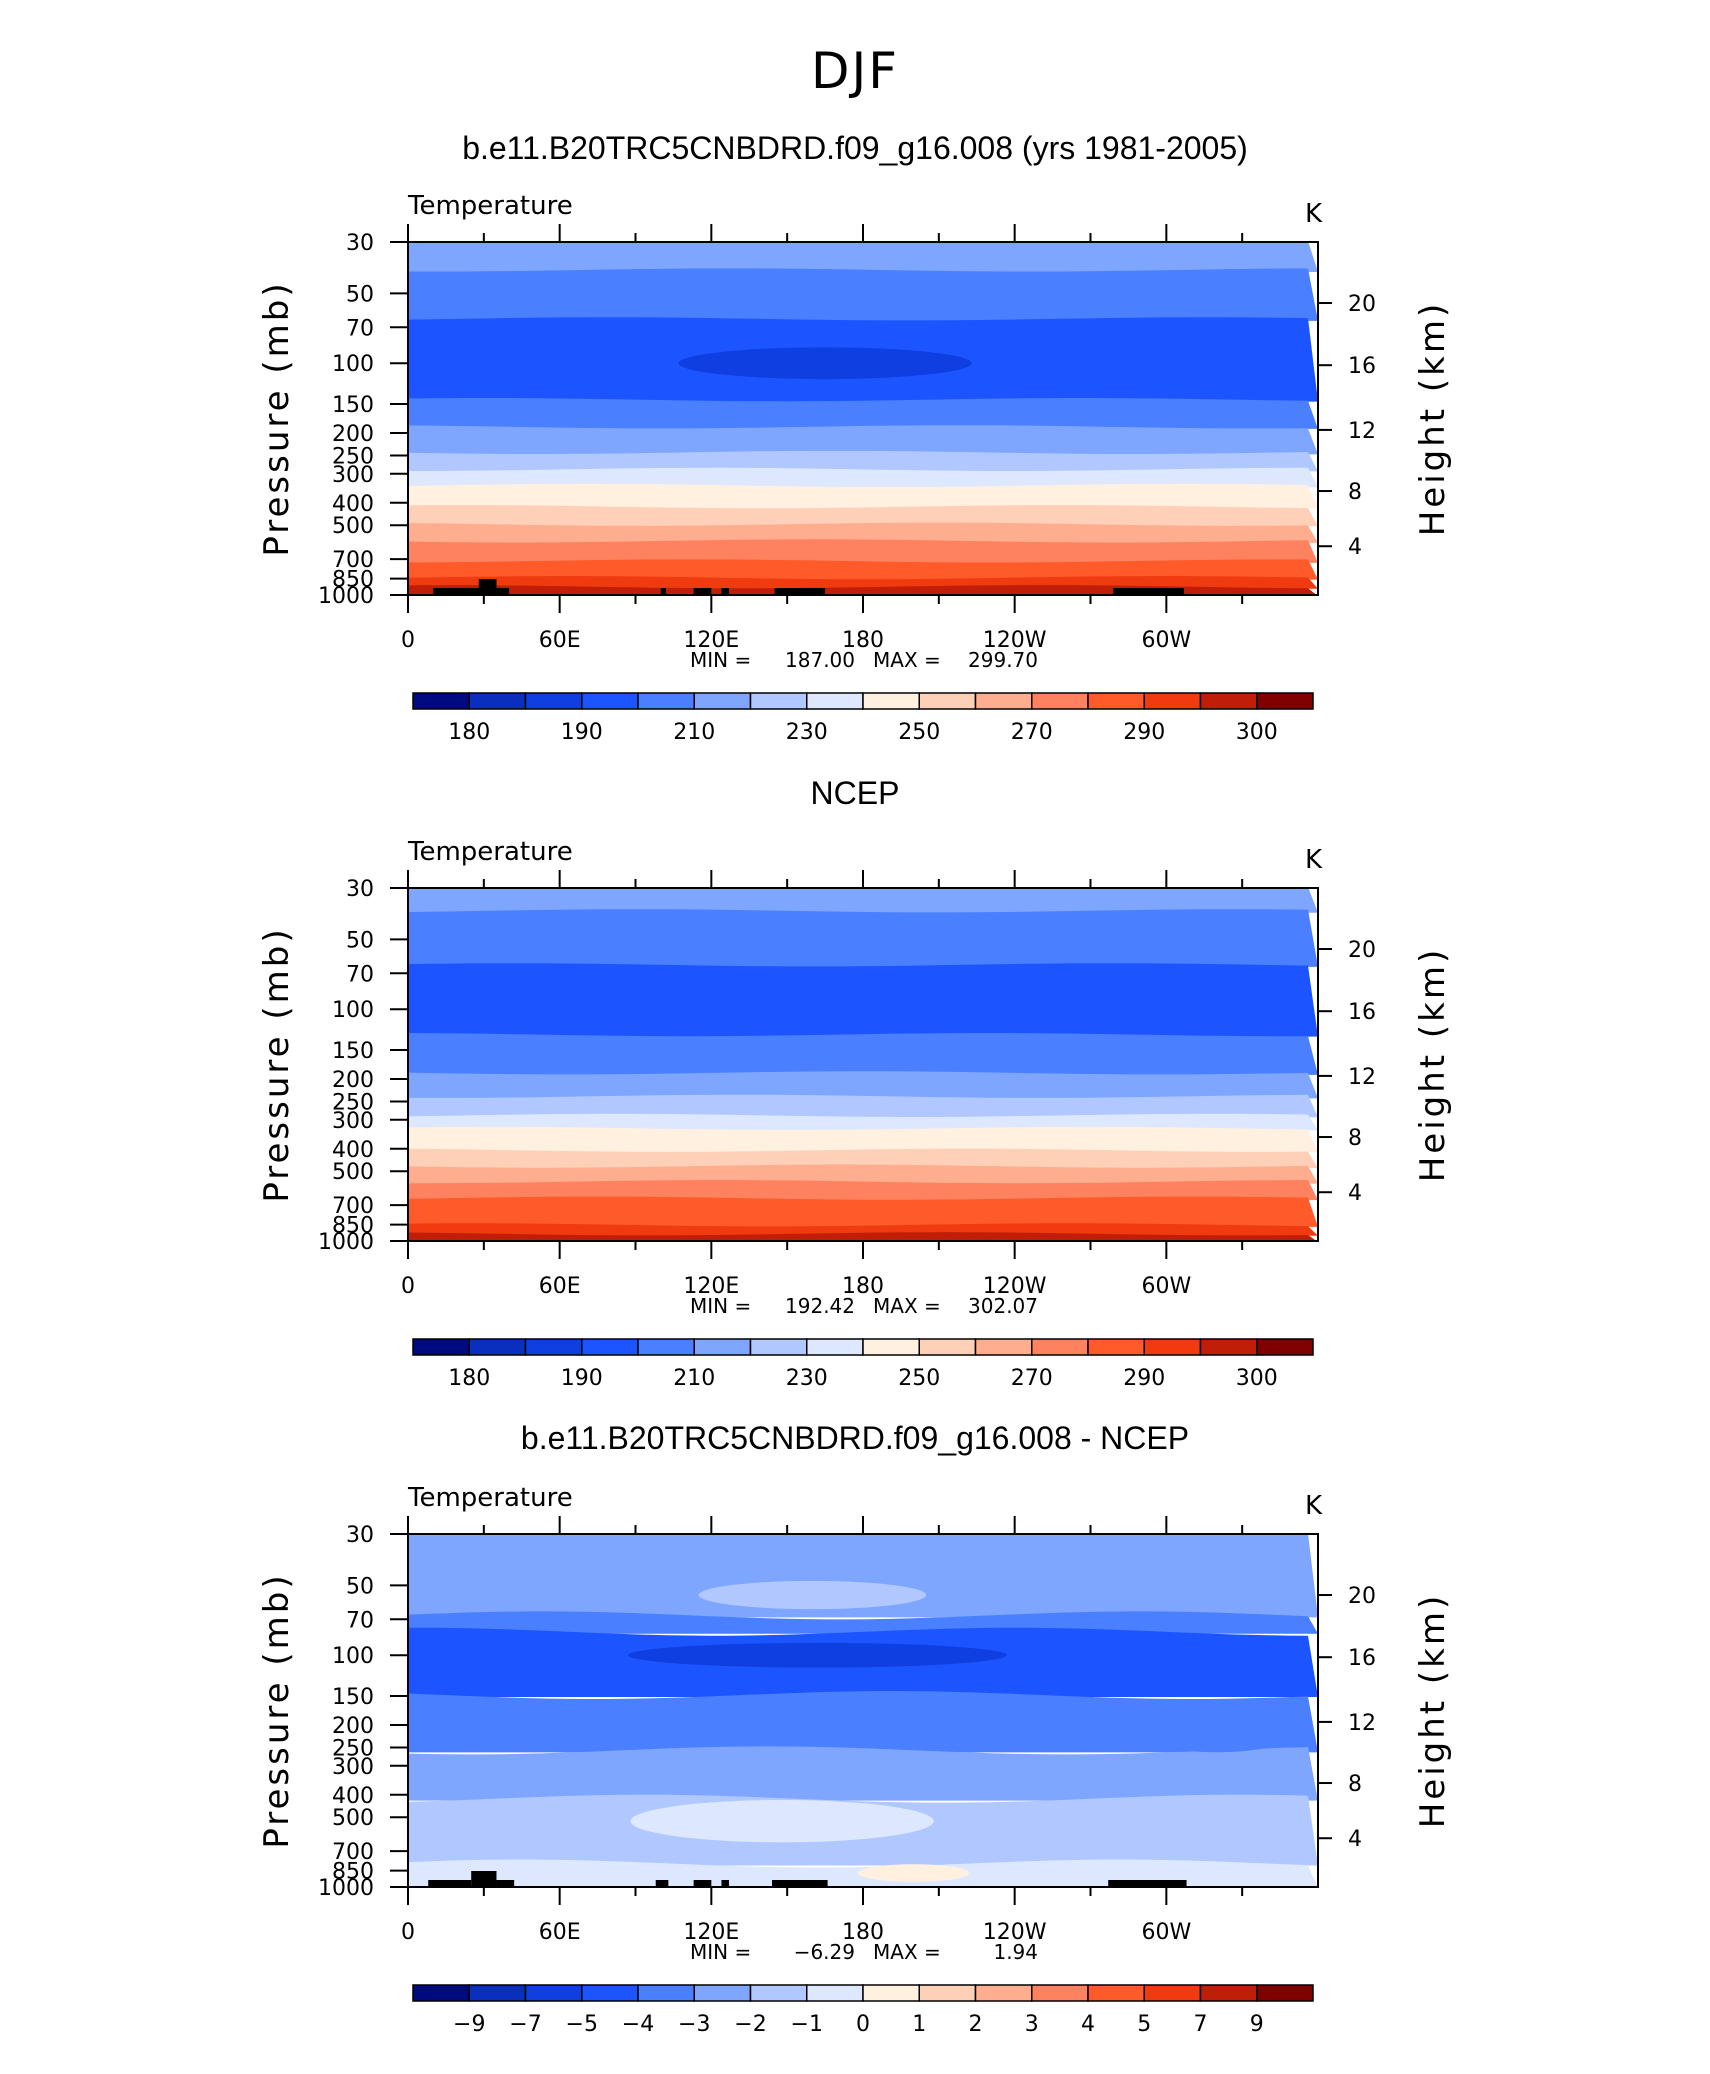 The image size is (1710, 2074). I want to click on x-tick-label: 60E, so click(560, 640).